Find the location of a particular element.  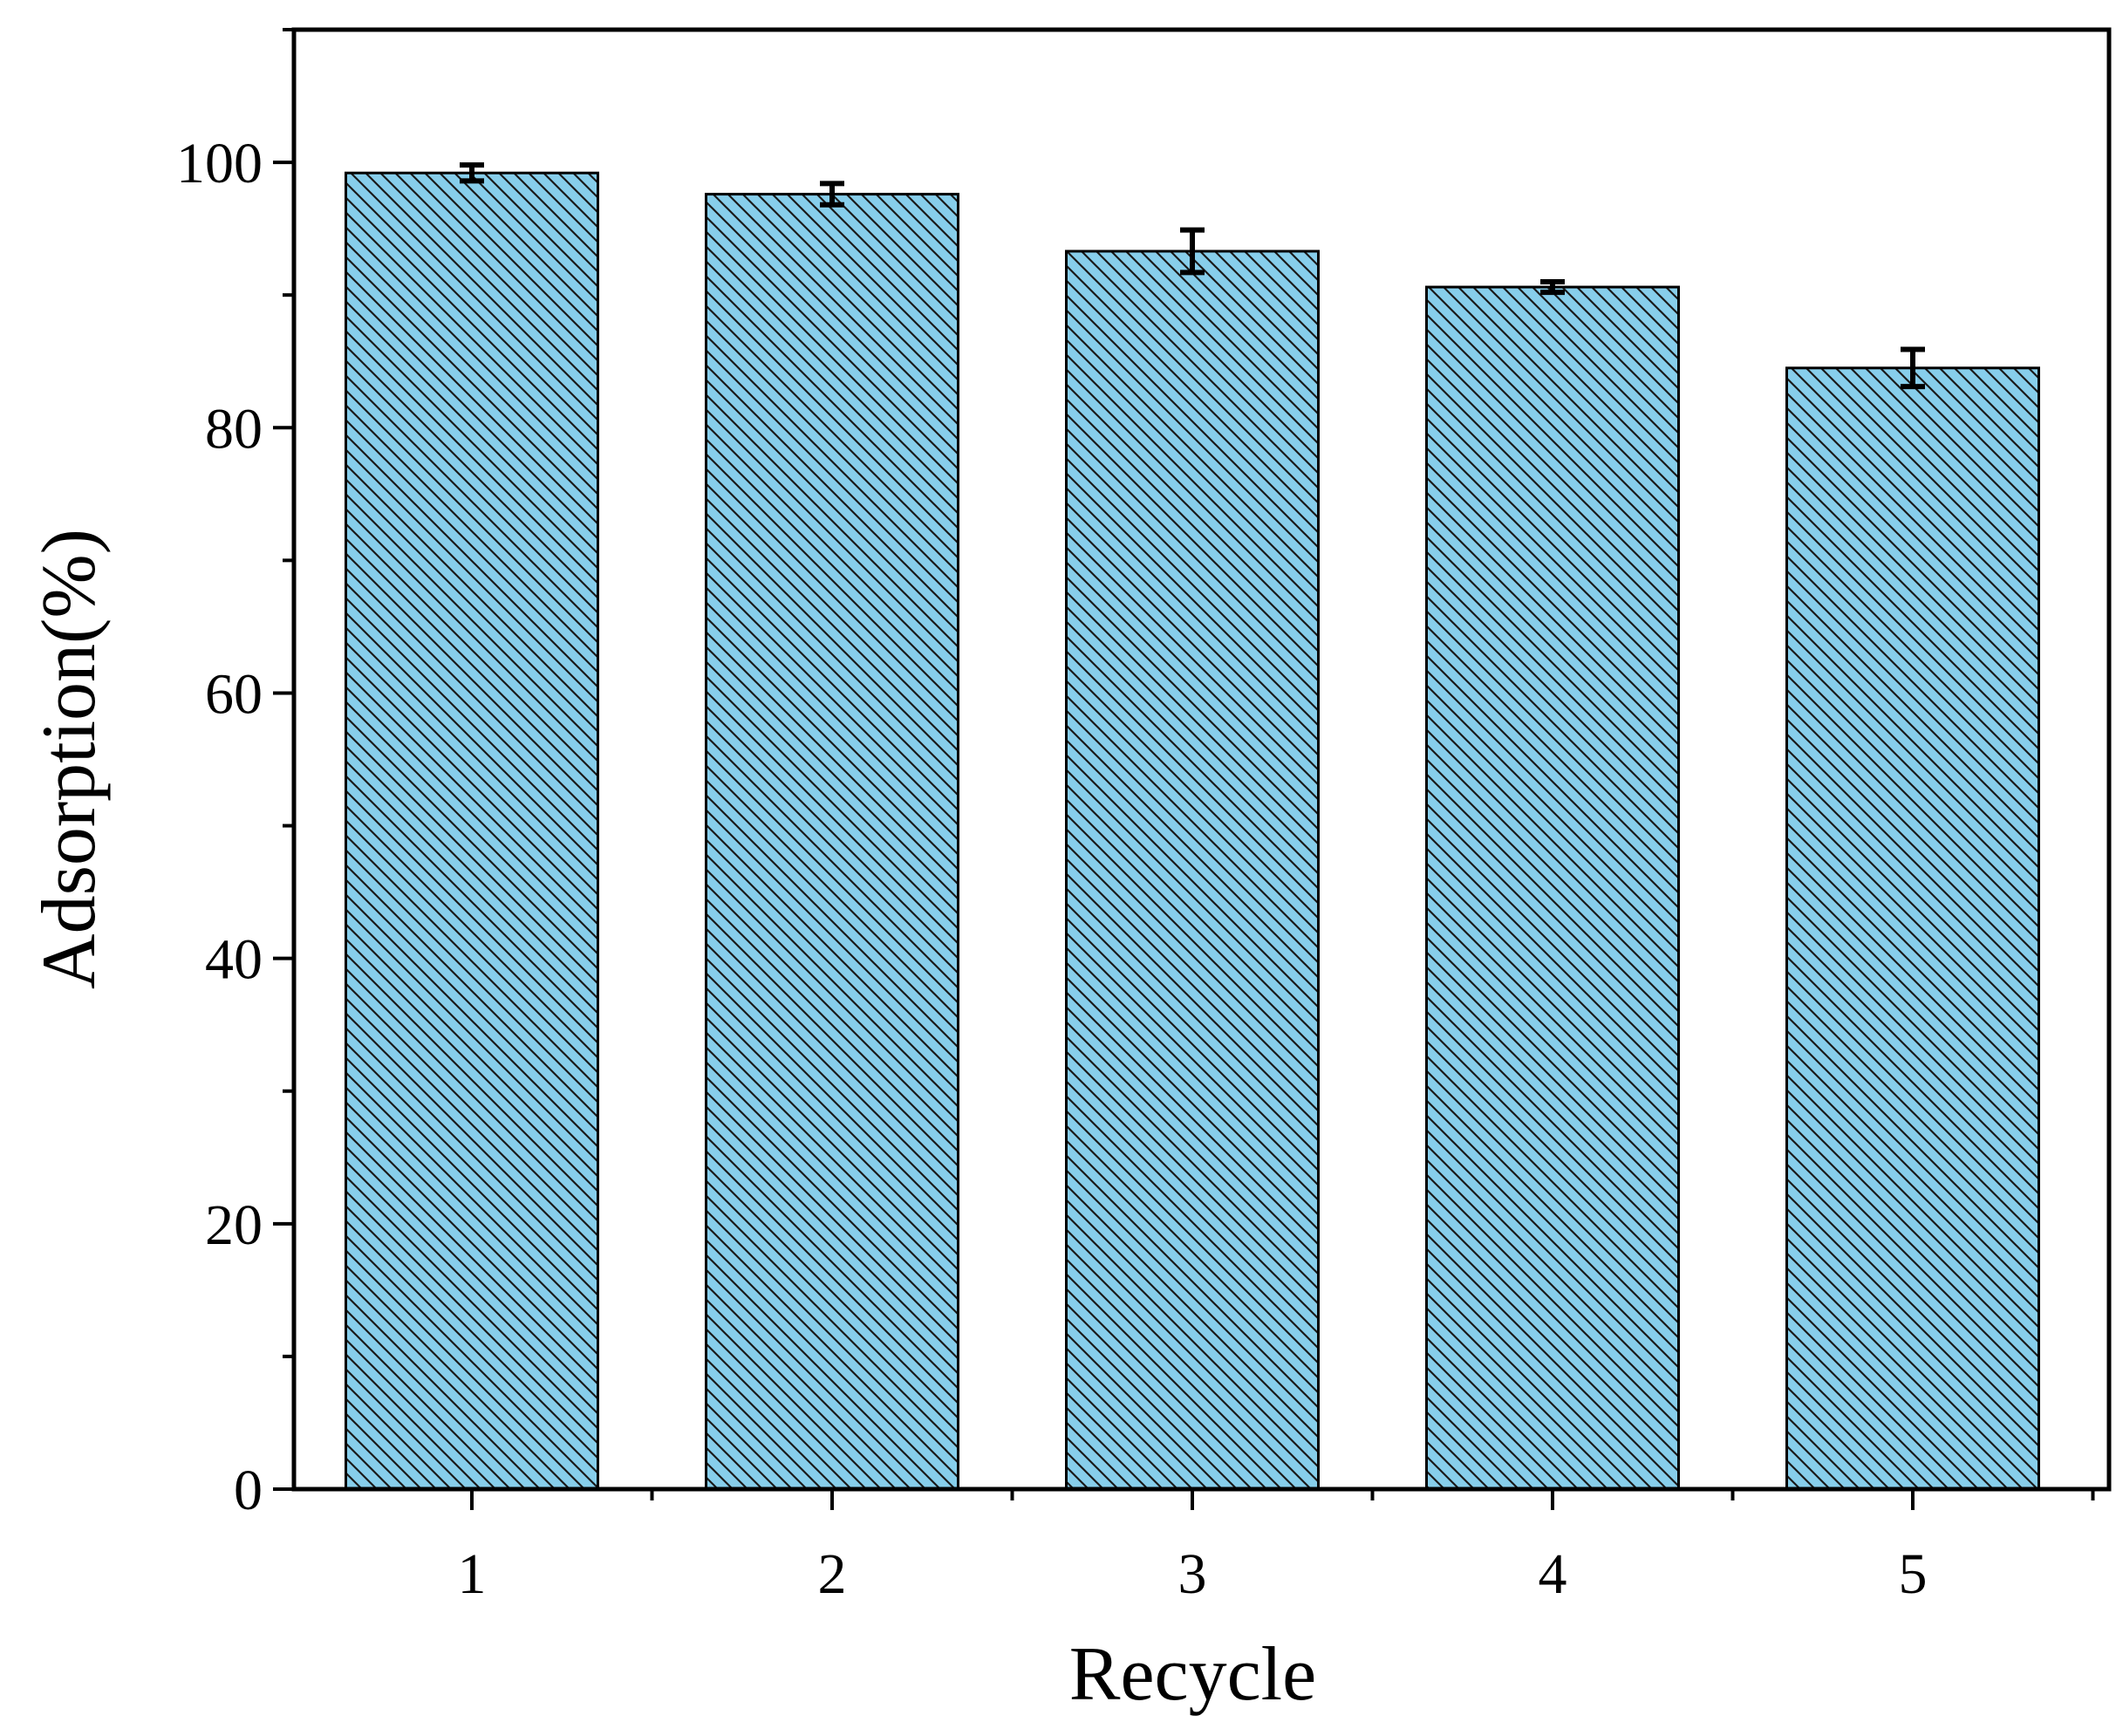

x-tick-label: 1 is located at coordinates (472, 1574).